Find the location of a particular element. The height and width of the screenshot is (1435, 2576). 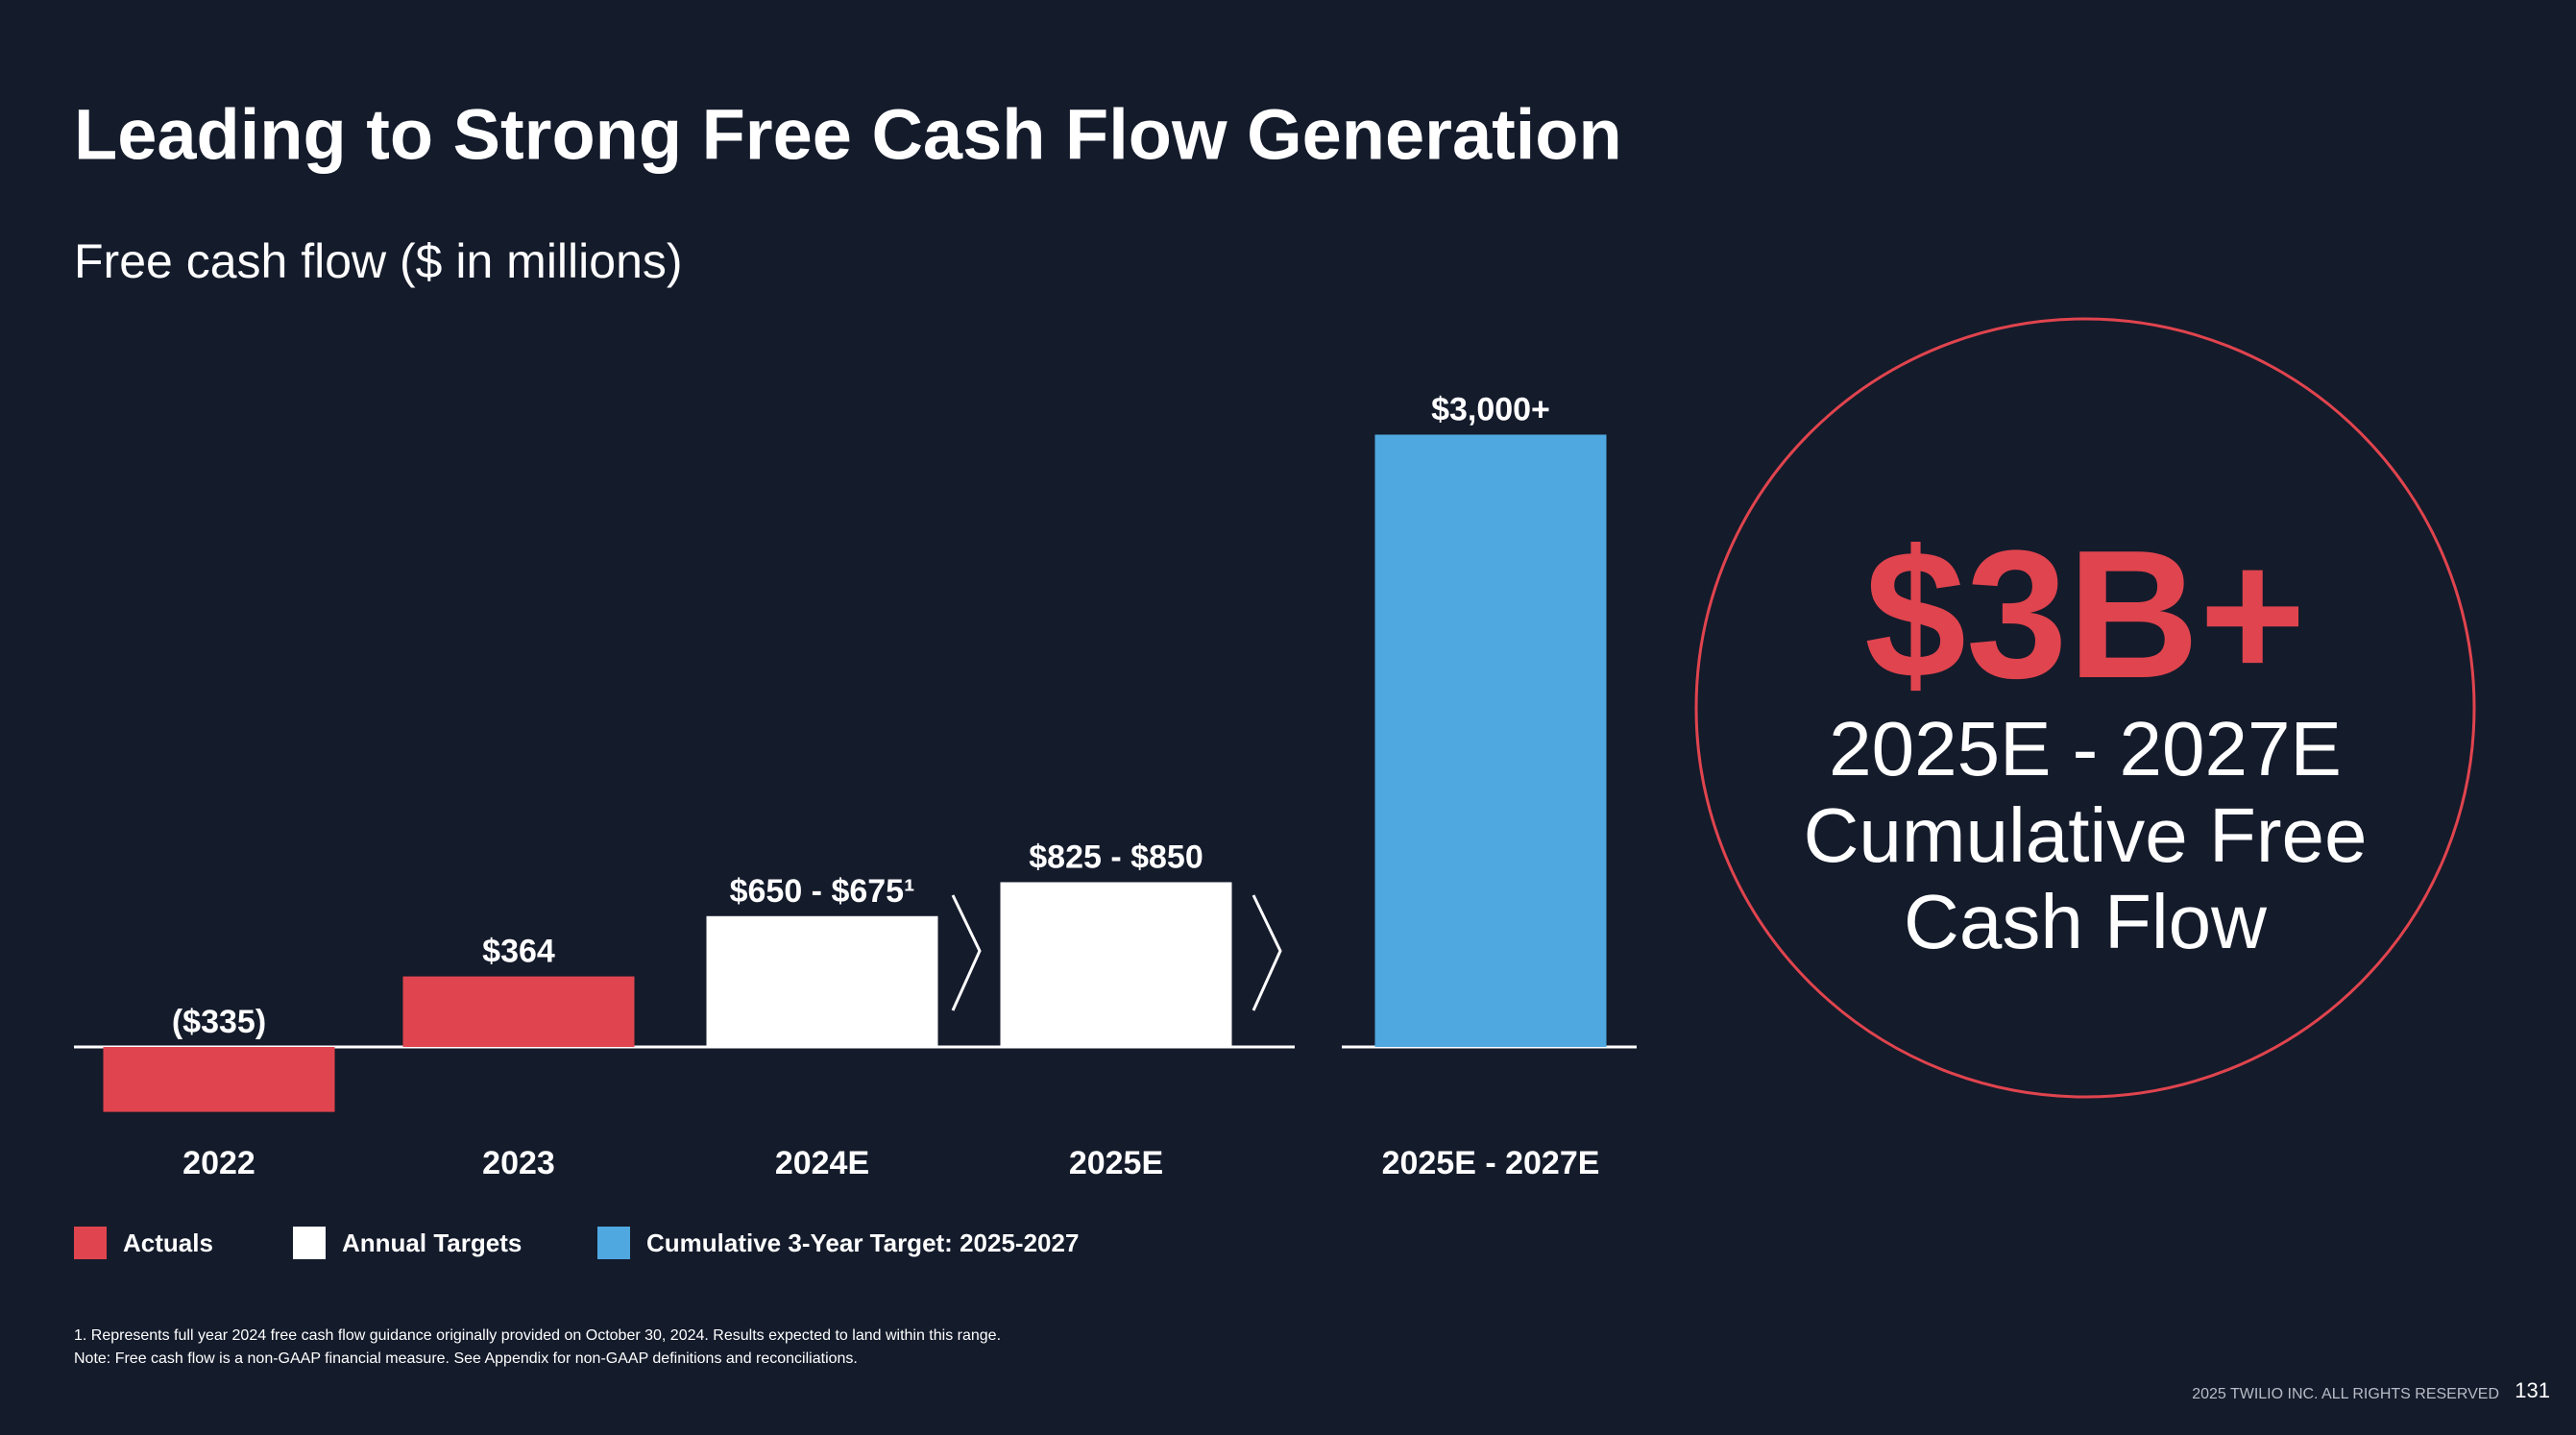

value-label: $3,000+ is located at coordinates (1490, 409).